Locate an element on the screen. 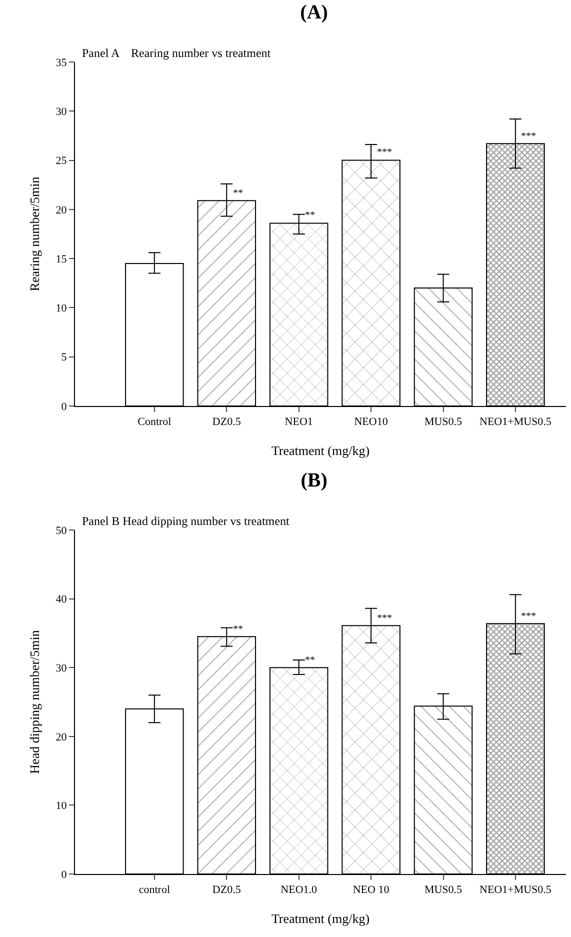 This screenshot has height=937, width=571. y-axis-title: Rearing number/5min is located at coordinates (34, 234).